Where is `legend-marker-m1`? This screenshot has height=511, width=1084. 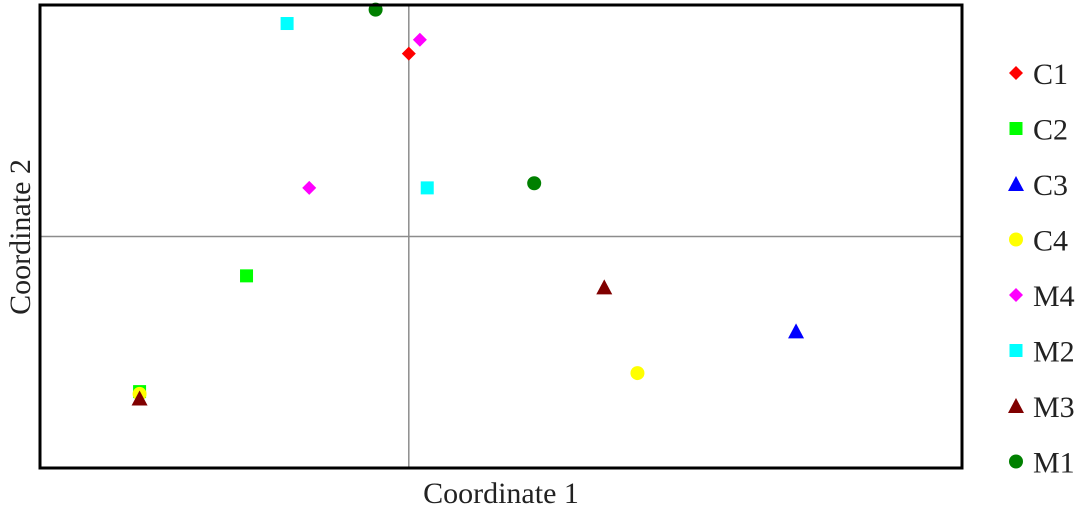 legend-marker-m1 is located at coordinates (1016, 461).